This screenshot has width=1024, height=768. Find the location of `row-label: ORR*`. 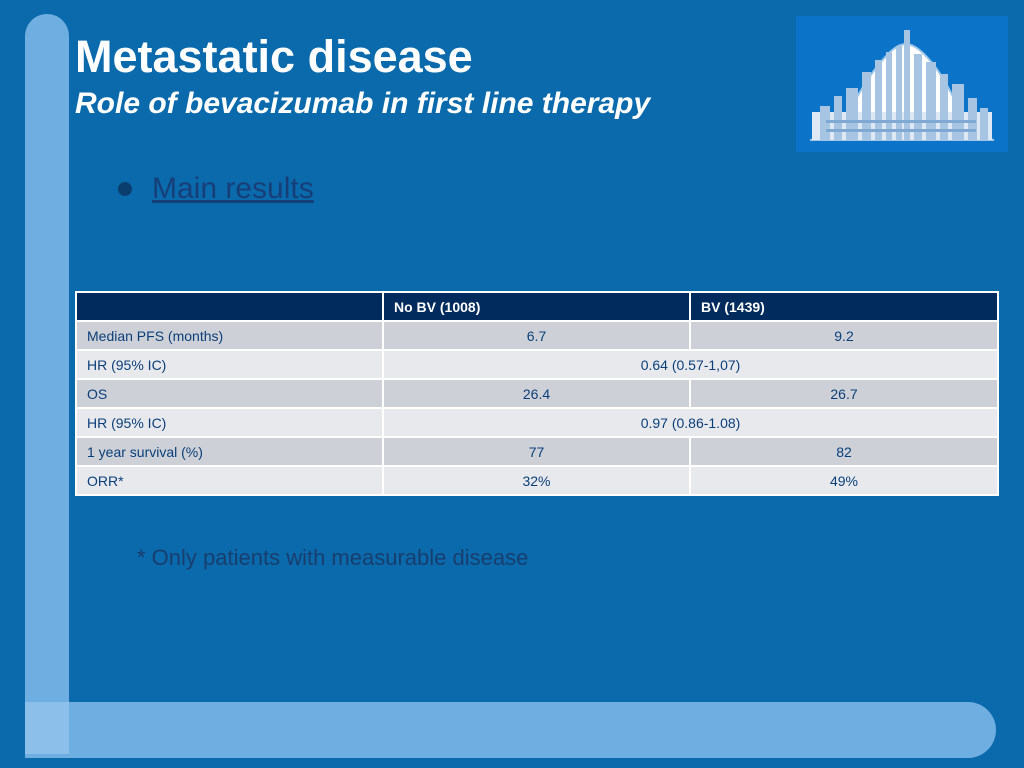

row-label: ORR* is located at coordinates (229, 480).